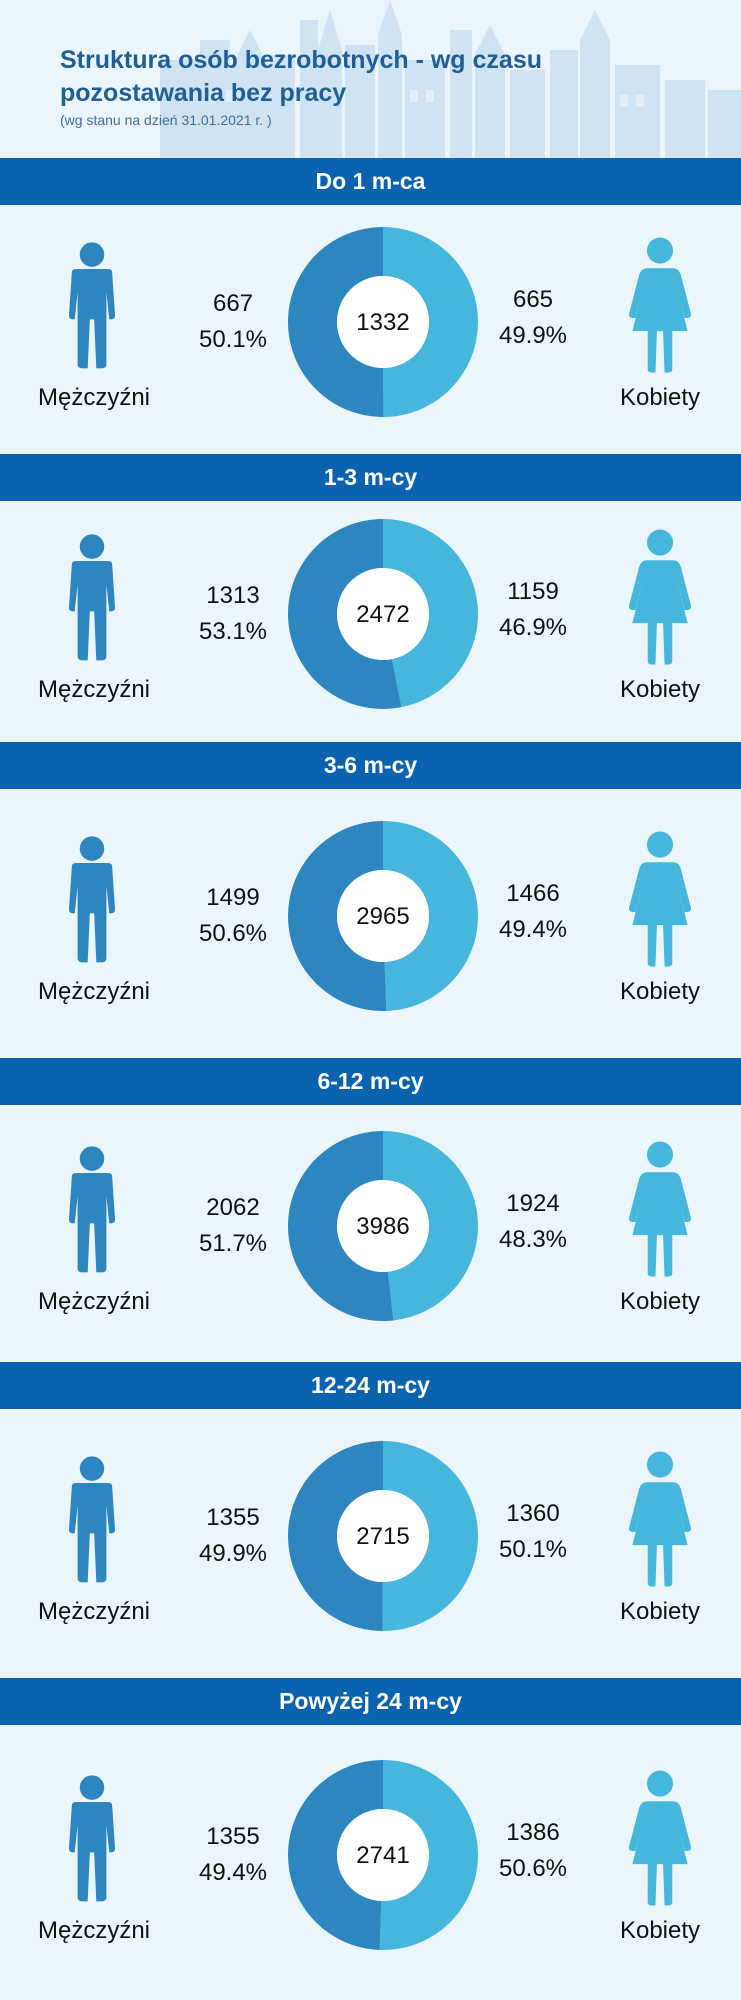 Image resolution: width=741 pixels, height=2000 pixels. What do you see at coordinates (233, 322) in the screenshot?
I see `male-stat: 667 50.1%` at bounding box center [233, 322].